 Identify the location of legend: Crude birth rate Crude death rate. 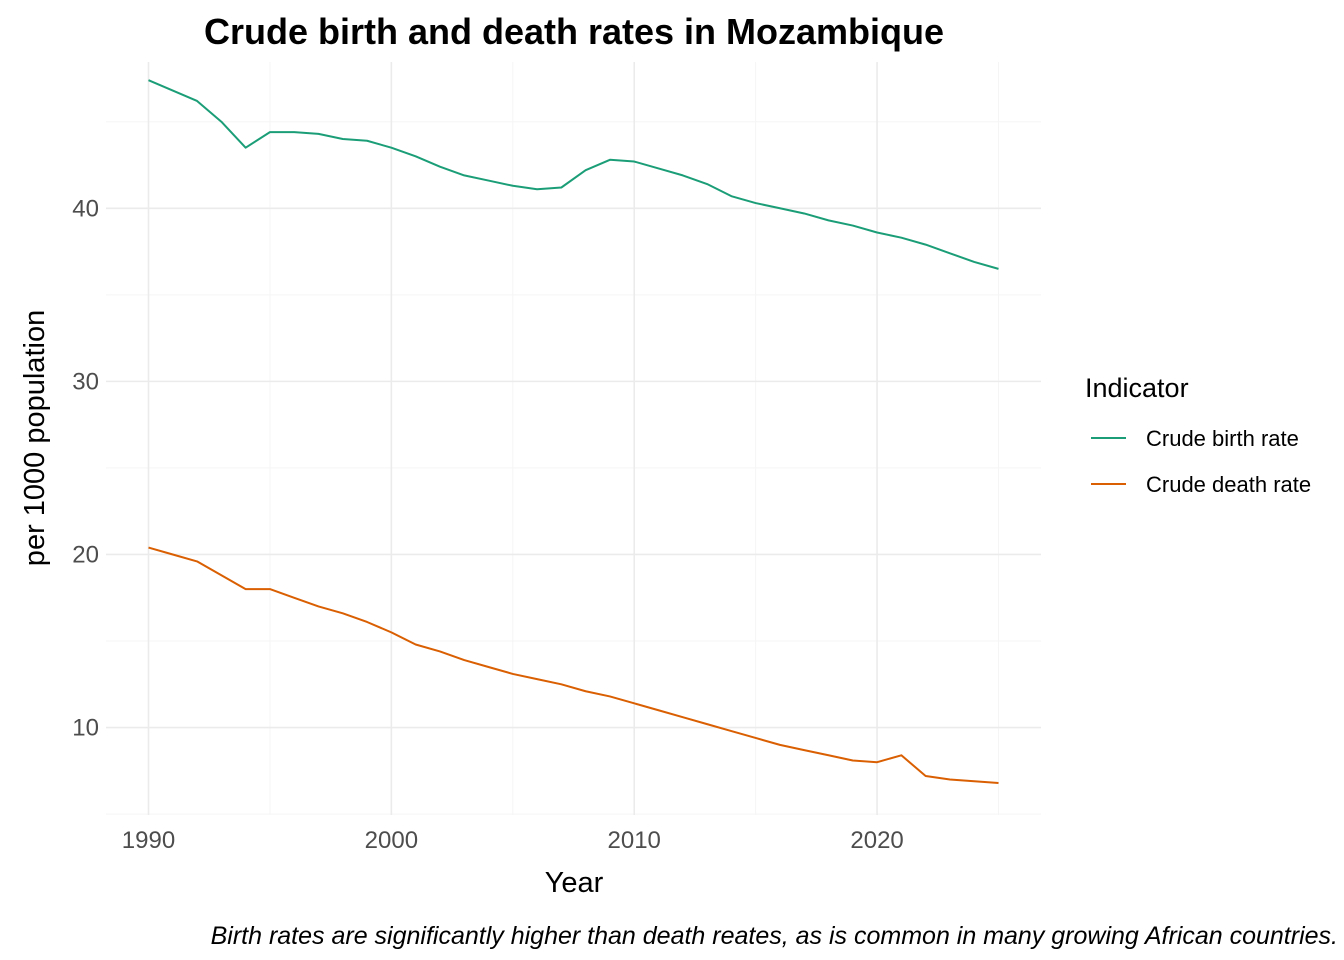
(1201, 461).